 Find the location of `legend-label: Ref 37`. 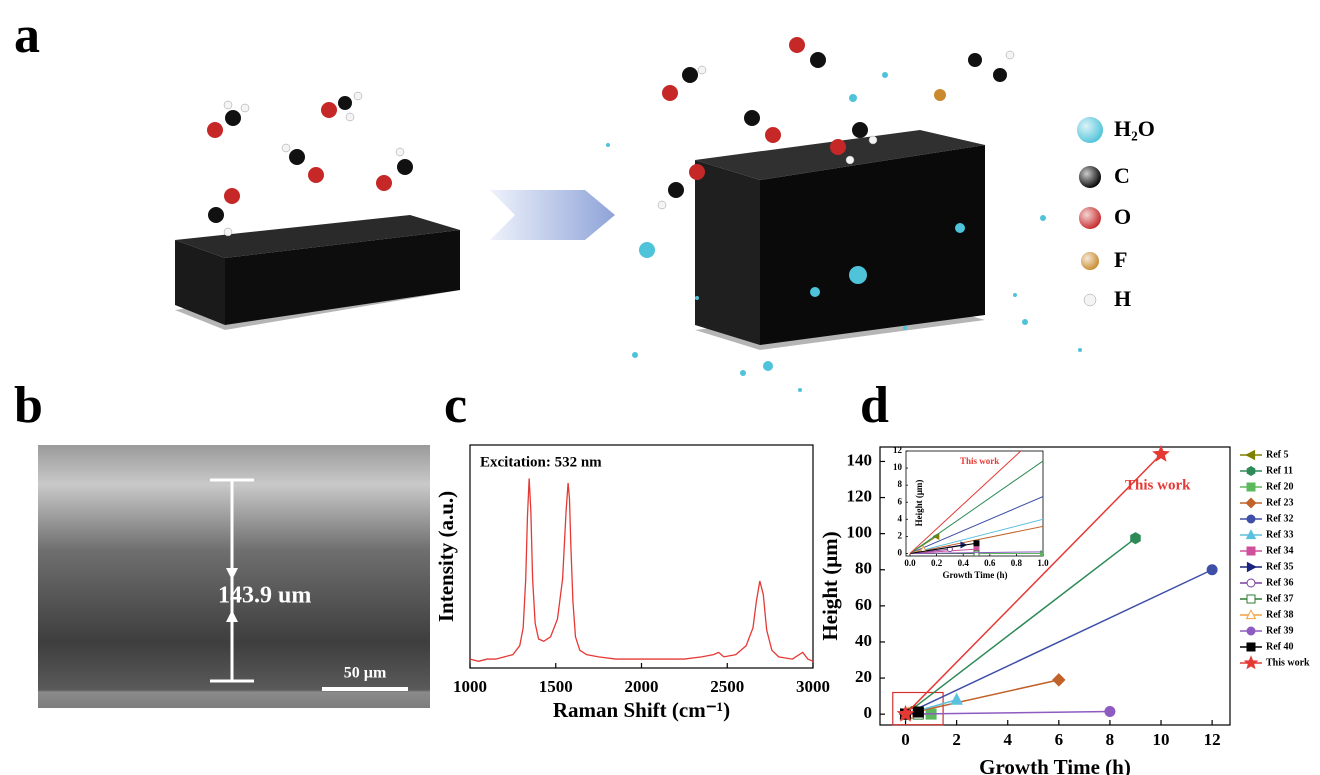

legend-label: Ref 37 is located at coordinates (1280, 598).